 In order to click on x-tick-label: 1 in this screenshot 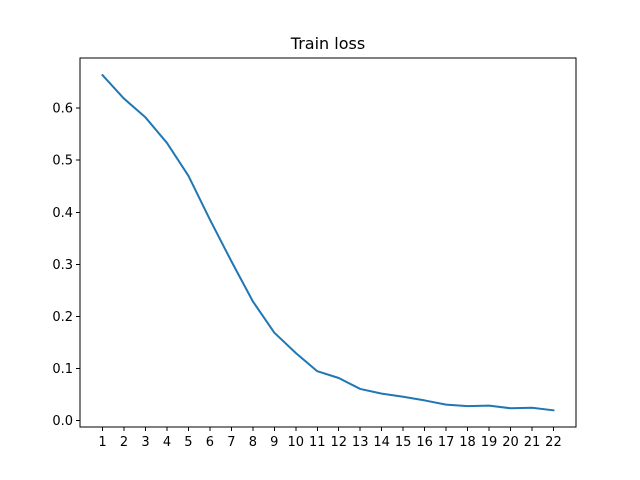, I will do `click(102, 442)`.